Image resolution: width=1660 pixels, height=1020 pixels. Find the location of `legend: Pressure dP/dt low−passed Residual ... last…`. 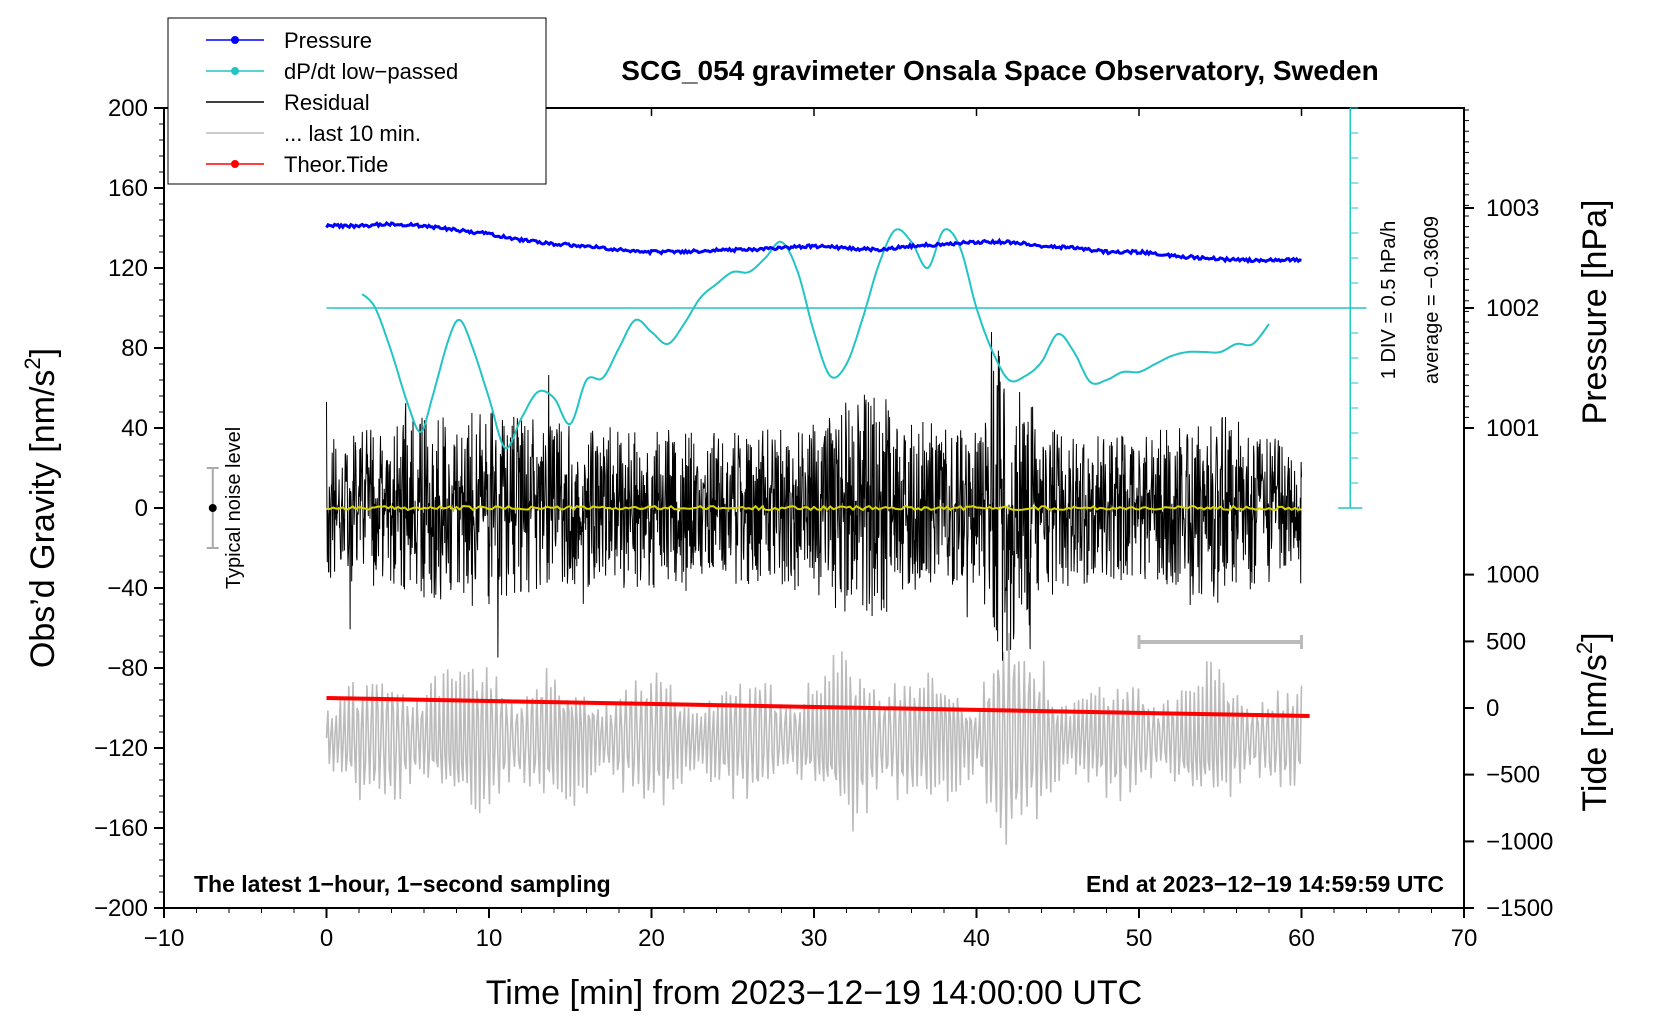

legend: Pressure dP/dt low−passed Residual ... last… is located at coordinates (357, 101).